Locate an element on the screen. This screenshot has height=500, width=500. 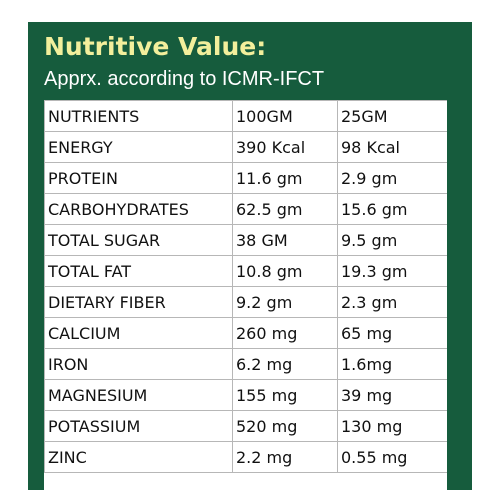
table-row-total-sugar: TOTAL SUGAR 38 GM 9.5 gm is located at coordinates (245, 240).